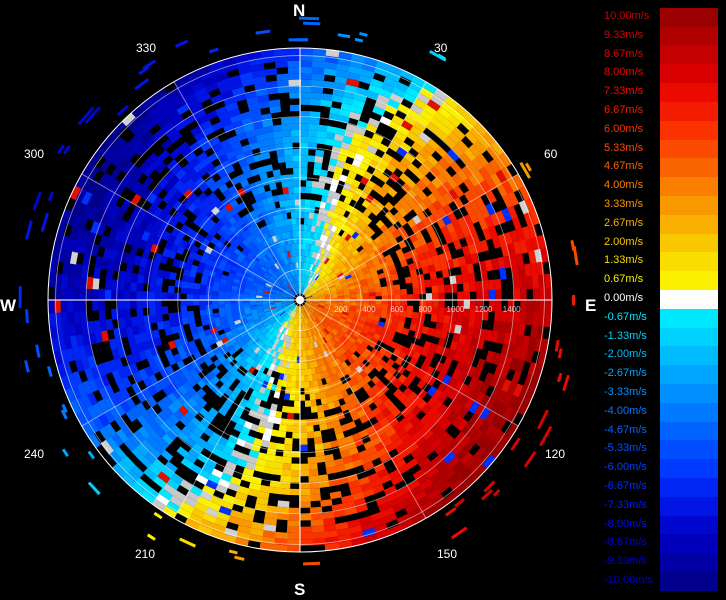 Image resolution: width=726 pixels, height=600 pixels. Describe the element at coordinates (625, 523) in the screenshot. I see `legend-label: -8.00m/s` at that location.